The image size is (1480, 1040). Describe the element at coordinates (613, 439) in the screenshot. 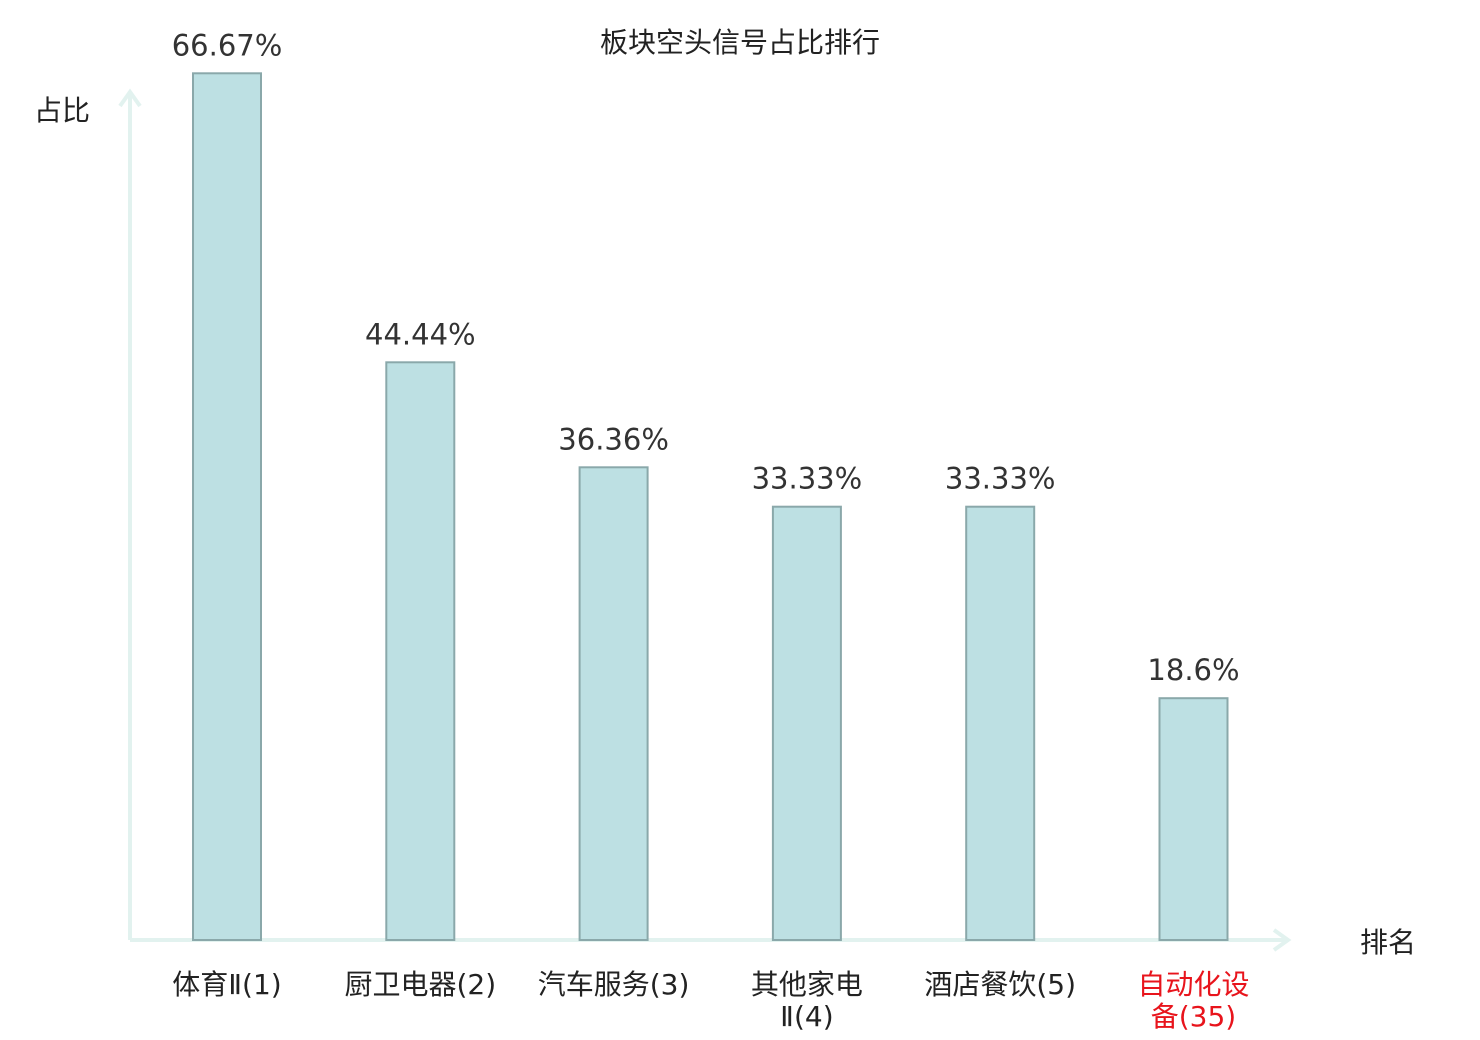

I see `value-label-3: 36.36%` at that location.